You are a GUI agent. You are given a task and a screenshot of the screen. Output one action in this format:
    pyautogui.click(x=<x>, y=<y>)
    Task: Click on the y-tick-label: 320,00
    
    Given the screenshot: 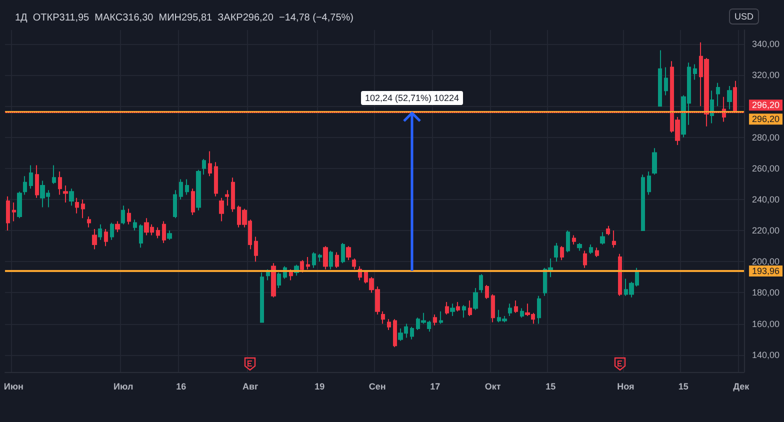 What is the action you would take?
    pyautogui.click(x=766, y=75)
    